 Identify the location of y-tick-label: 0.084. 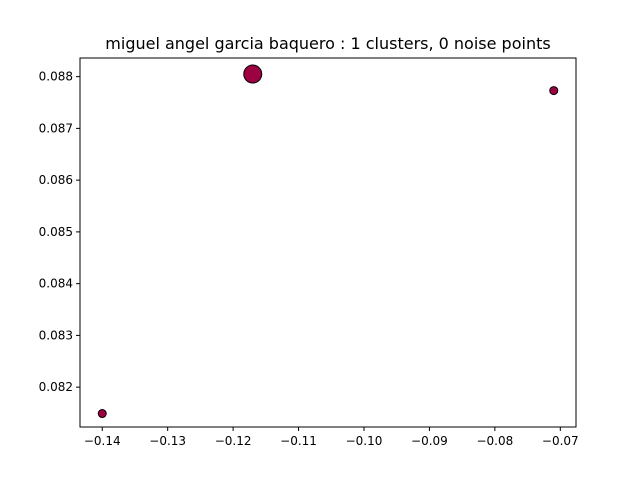
(56, 284).